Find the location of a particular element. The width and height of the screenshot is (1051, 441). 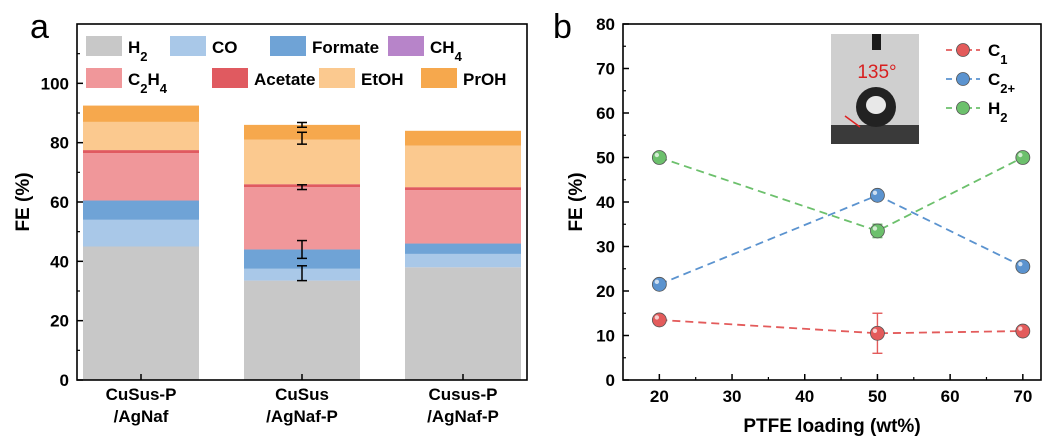

inset-angle-line is located at coordinates (852, 121).